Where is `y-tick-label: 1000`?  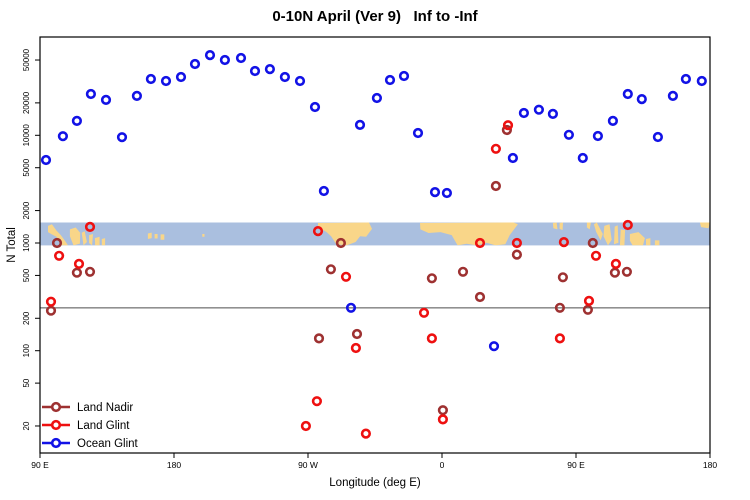
y-tick-label: 1000 is located at coordinates (26, 243).